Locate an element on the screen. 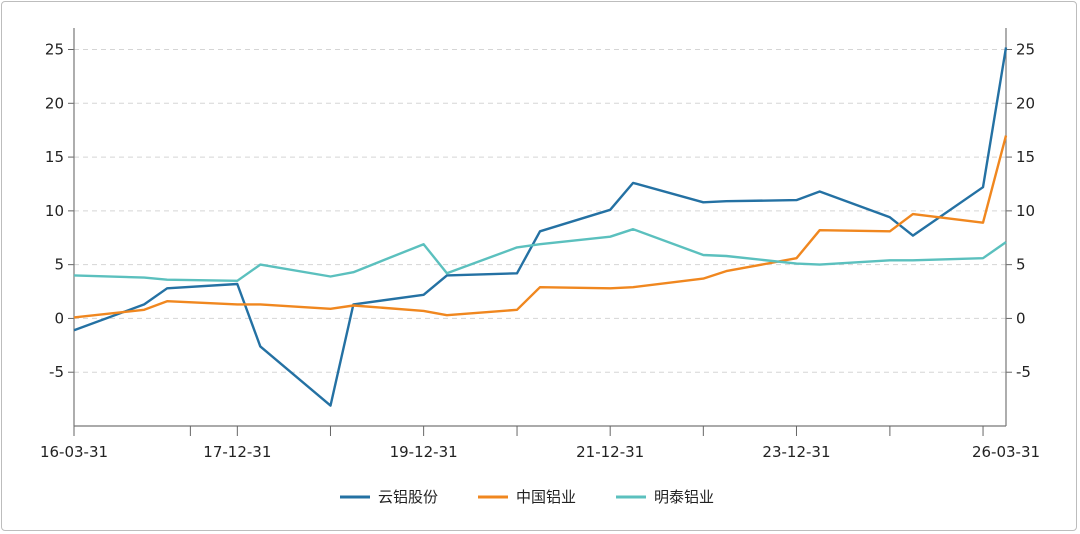 This screenshot has width=1080, height=534. legend: 云铝股份 中国铝业 明泰铝业 is located at coordinates (527, 497).